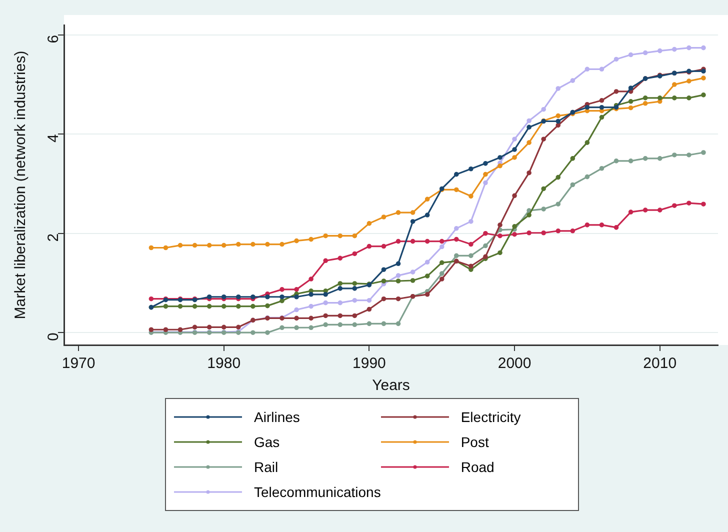  I want to click on y-tick-label: 0, so click(53, 336).